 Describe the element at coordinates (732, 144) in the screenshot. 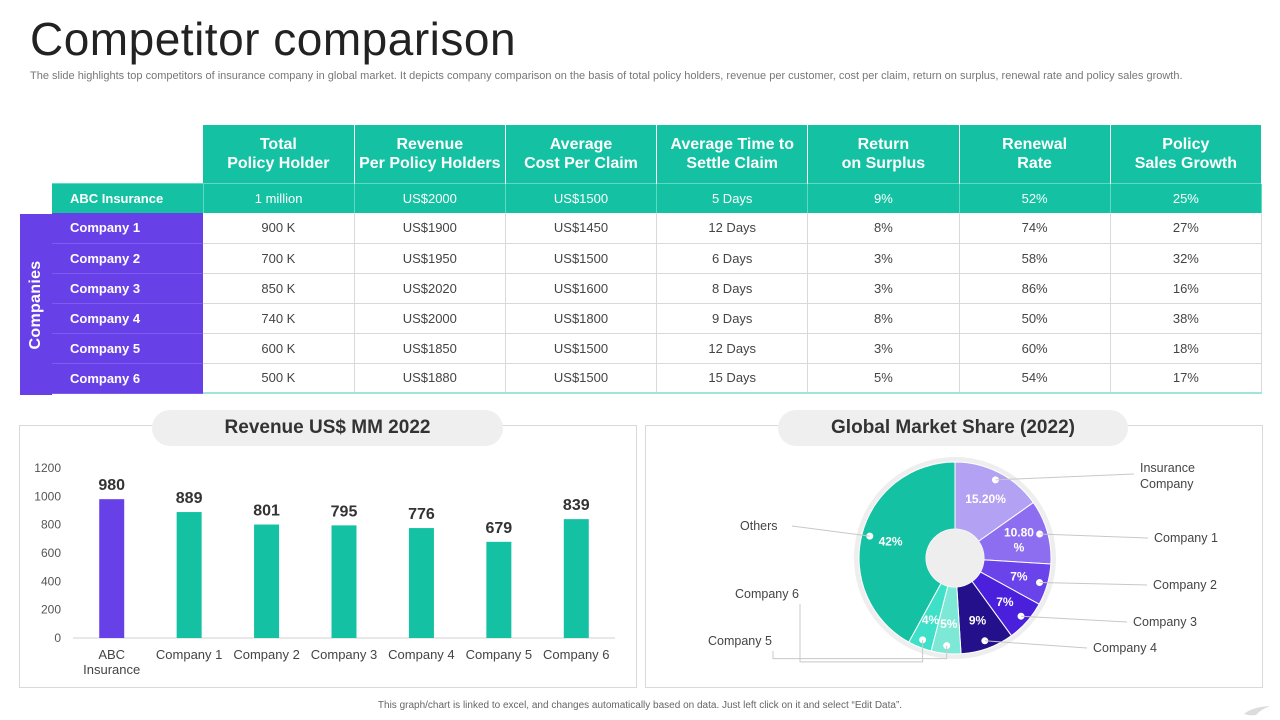

I see `header-line: Average Time to` at that location.